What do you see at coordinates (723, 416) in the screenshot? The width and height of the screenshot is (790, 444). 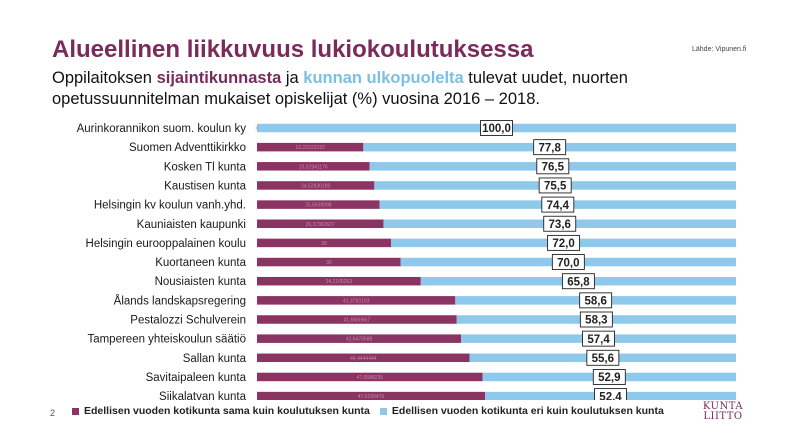 I see `logo-line-2: LIITTO` at bounding box center [723, 416].